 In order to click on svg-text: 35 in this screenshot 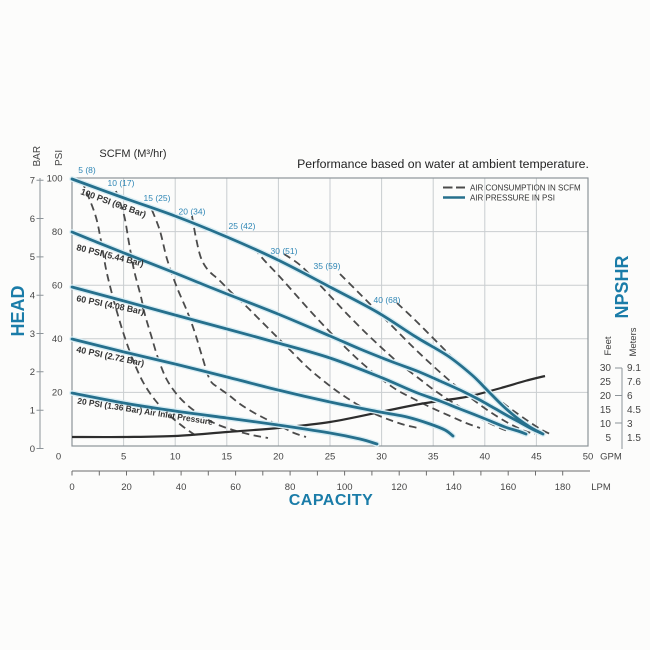, I will do `click(433, 457)`.